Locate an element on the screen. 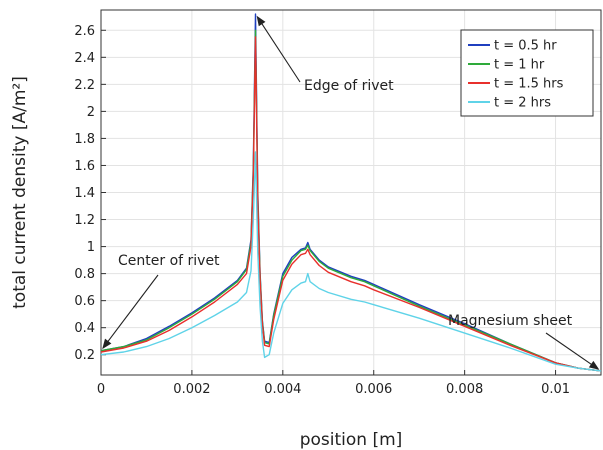 This screenshot has height=450, width=603. x-tick-label: 0 is located at coordinates (101, 389).